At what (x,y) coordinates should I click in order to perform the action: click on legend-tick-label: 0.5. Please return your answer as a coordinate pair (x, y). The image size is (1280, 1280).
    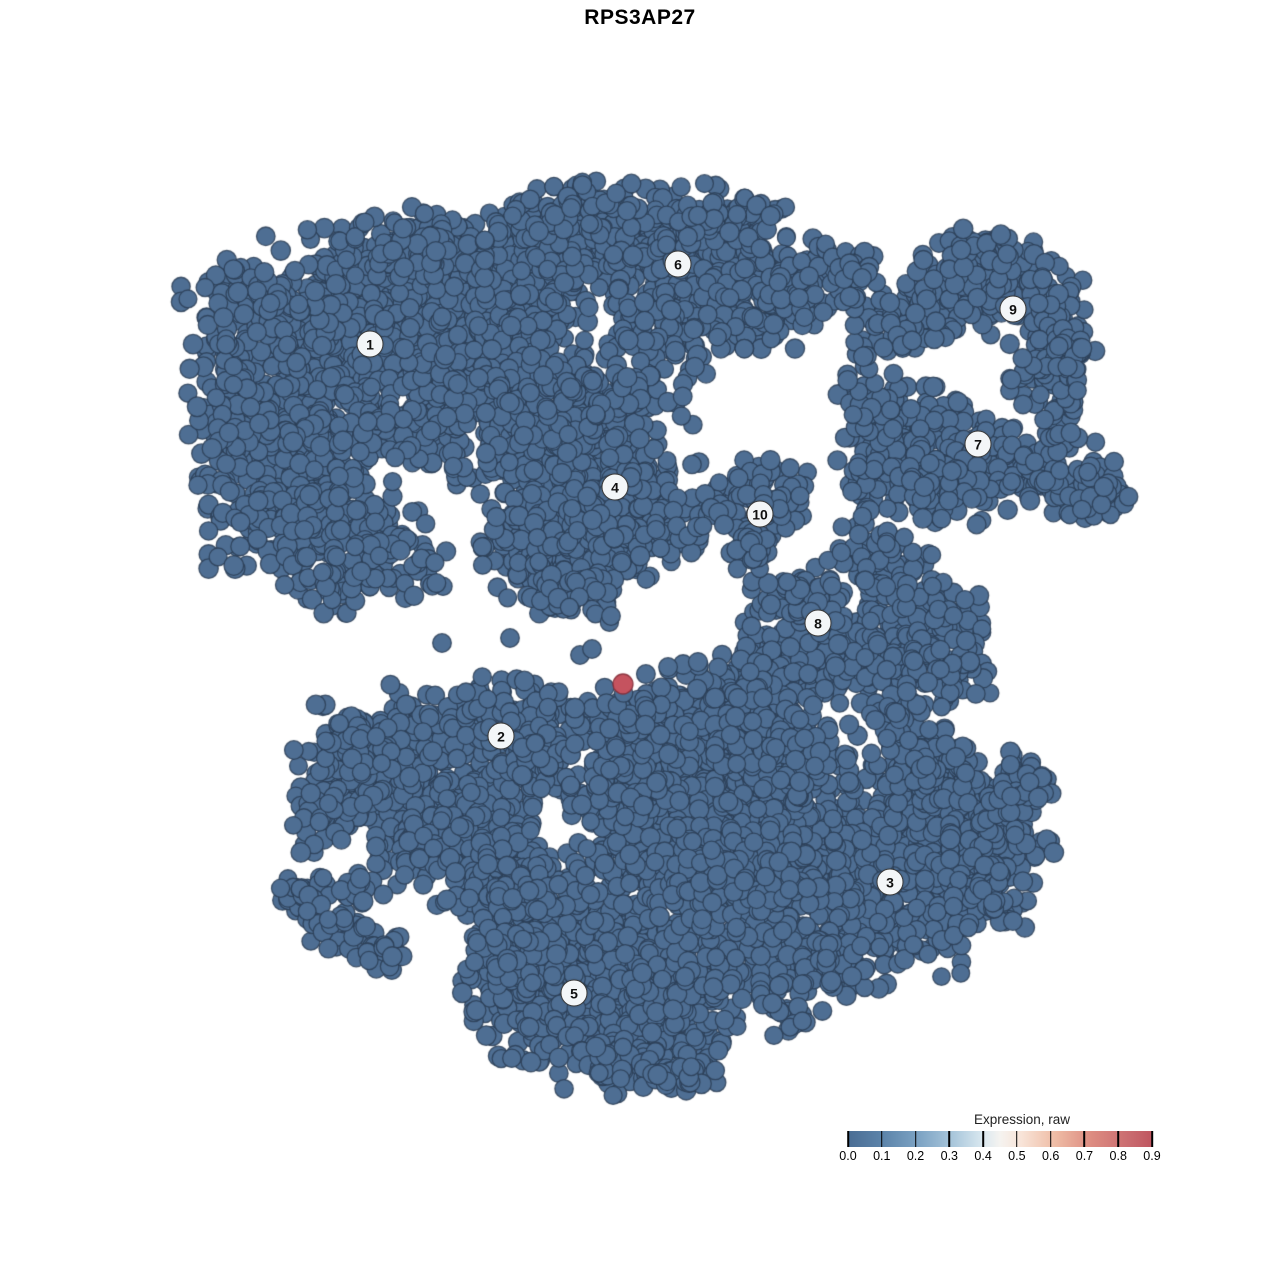
    Looking at the image, I should click on (1017, 1156).